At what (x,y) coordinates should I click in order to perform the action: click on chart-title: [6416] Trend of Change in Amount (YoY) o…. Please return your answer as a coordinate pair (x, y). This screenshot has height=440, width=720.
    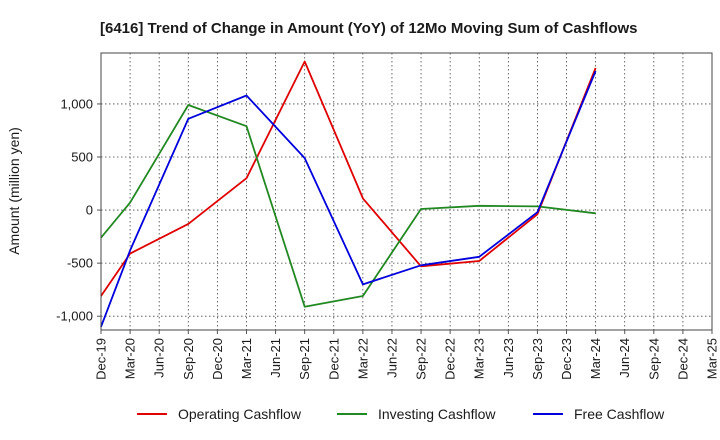
    Looking at the image, I should click on (369, 28).